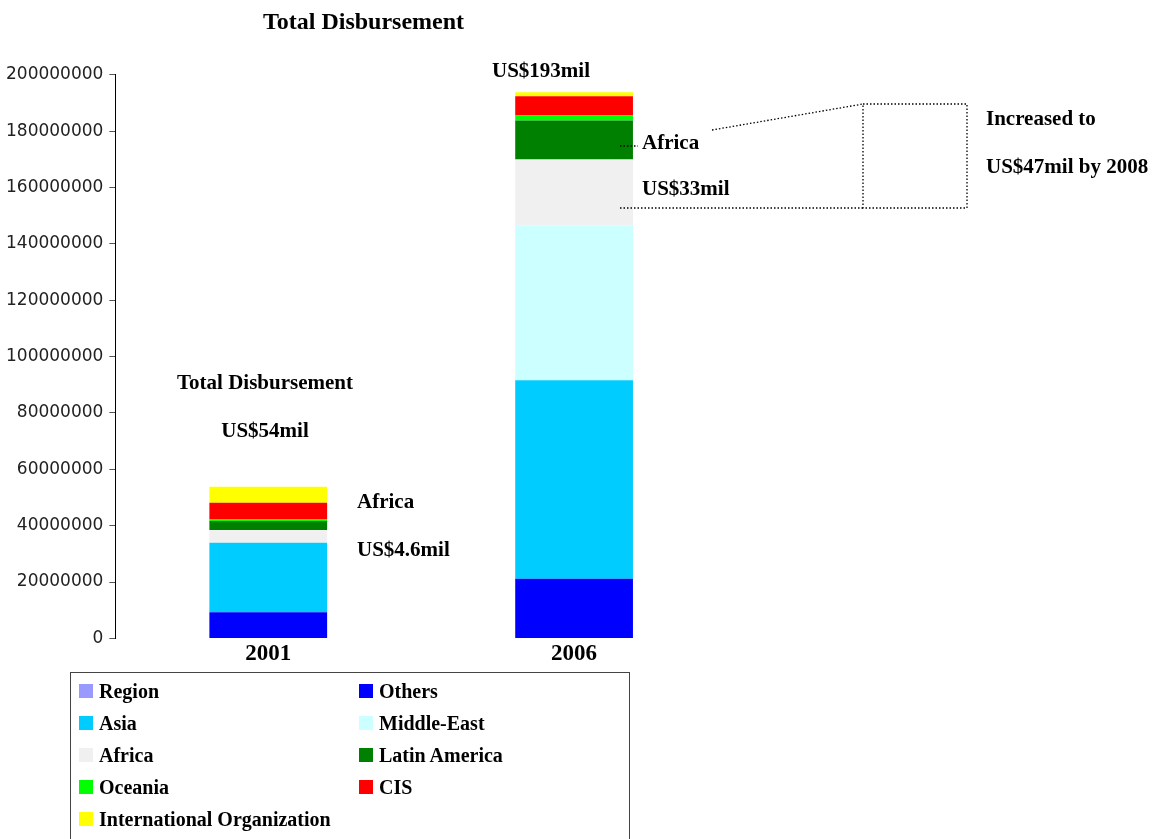 The height and width of the screenshot is (839, 1173). Describe the element at coordinates (574, 653) in the screenshot. I see `x-tick-label: 2006` at that location.